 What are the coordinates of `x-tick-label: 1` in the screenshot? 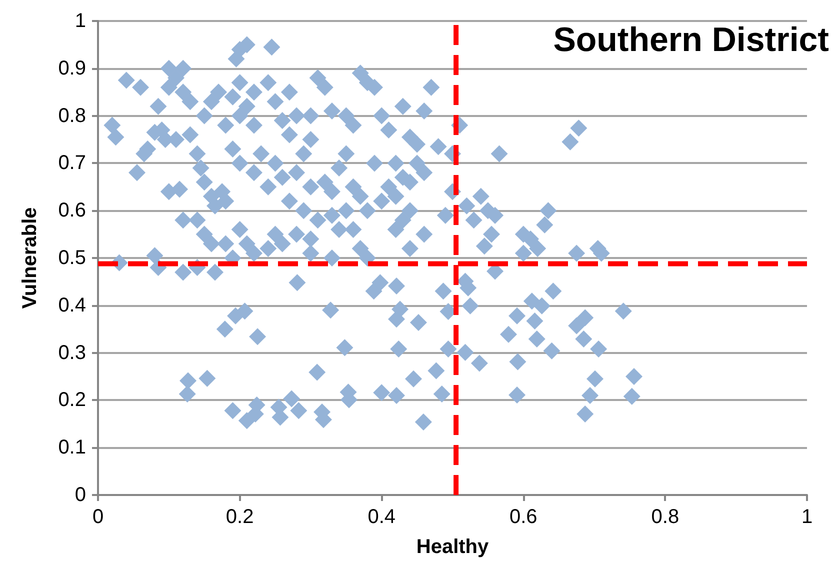 It's located at (807, 517).